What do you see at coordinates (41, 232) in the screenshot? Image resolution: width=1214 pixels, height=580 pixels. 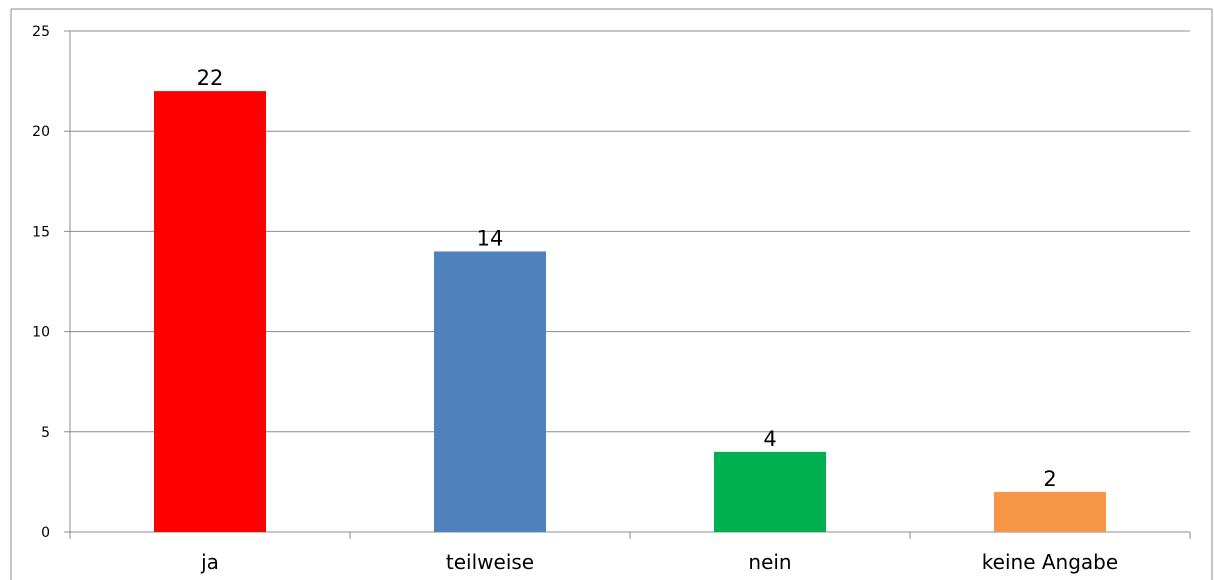 I see `y-tick-label: 15` at bounding box center [41, 232].